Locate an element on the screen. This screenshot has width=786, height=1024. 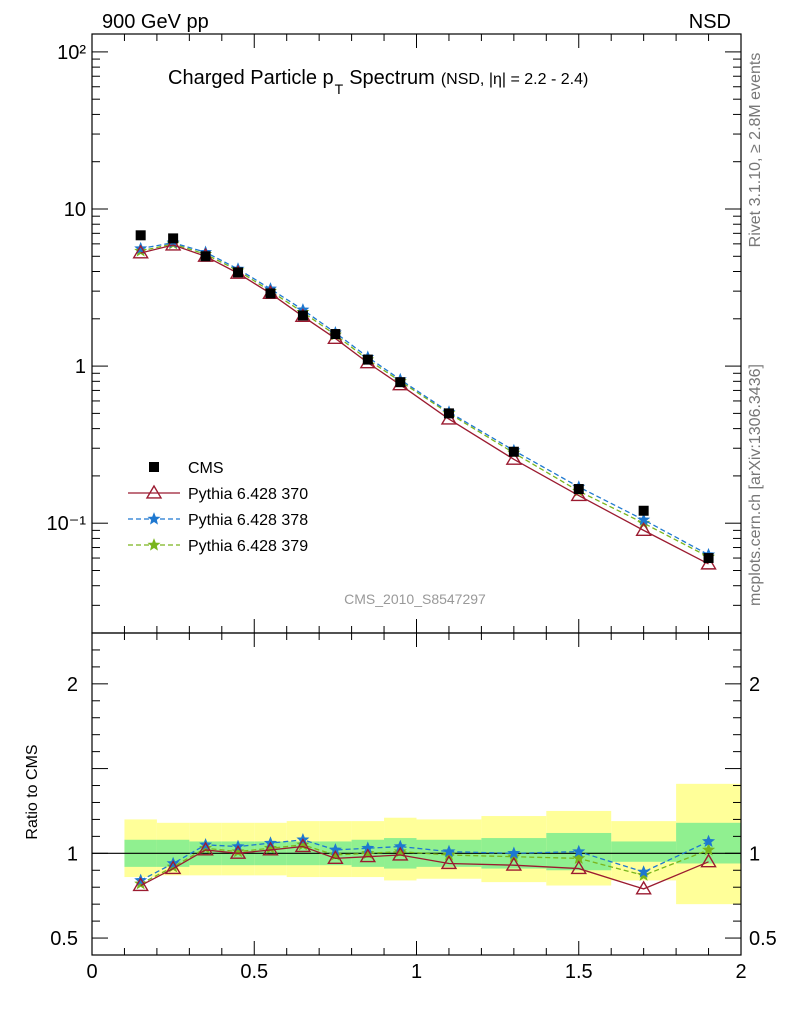
x-tick-label: 0 is located at coordinates (91, 972).